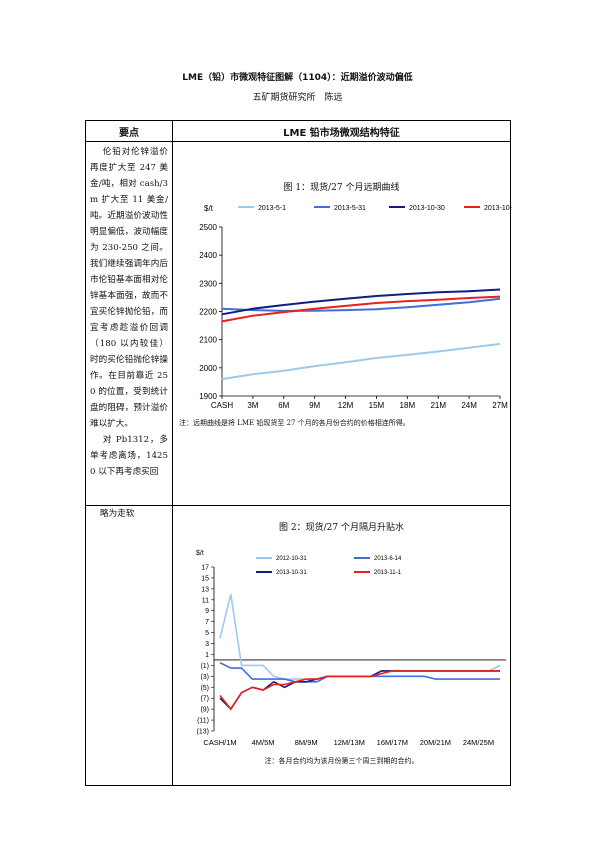  What do you see at coordinates (498, 208) in the screenshot?
I see `chart1-legend-label-3: 2013-10-31` at bounding box center [498, 208].